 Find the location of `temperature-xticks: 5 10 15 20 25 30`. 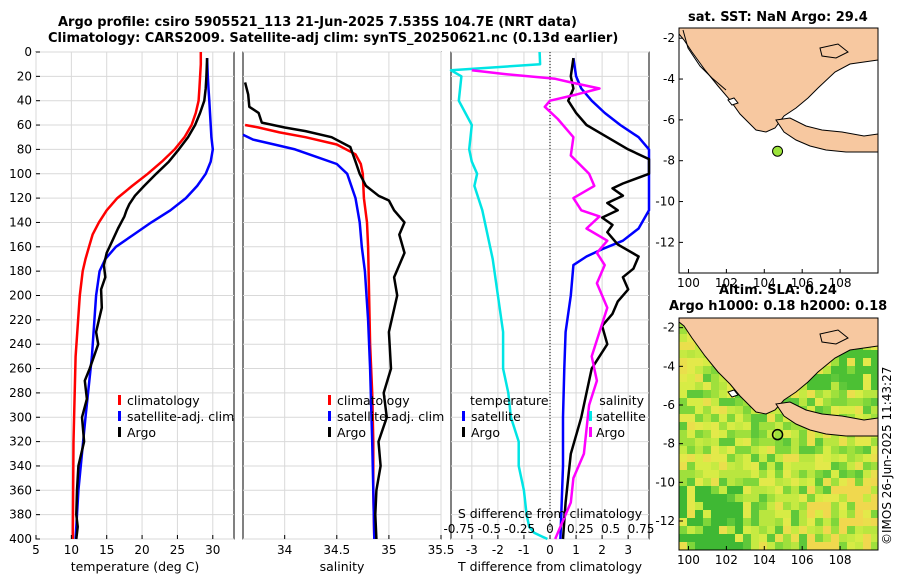

temperature-xticks: 5 10 15 20 25 30 is located at coordinates (126, 546).